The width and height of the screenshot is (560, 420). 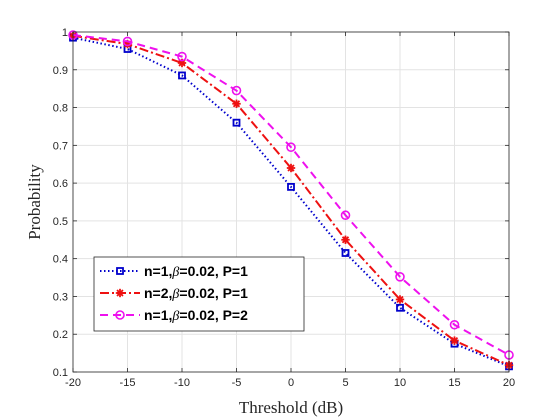 I want to click on x-tick-label: -20, so click(x=73, y=383).